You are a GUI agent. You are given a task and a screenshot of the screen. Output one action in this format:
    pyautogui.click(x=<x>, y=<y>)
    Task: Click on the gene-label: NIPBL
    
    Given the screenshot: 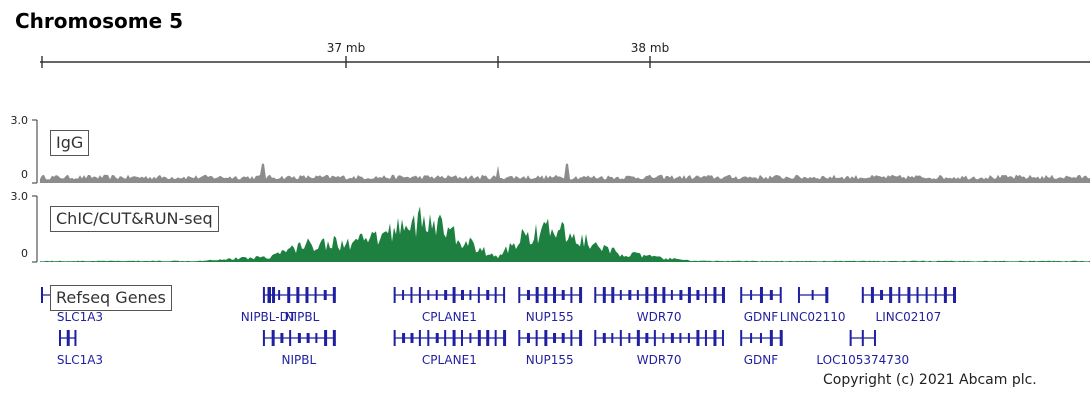 What is the action you would take?
    pyautogui.click(x=299, y=360)
    